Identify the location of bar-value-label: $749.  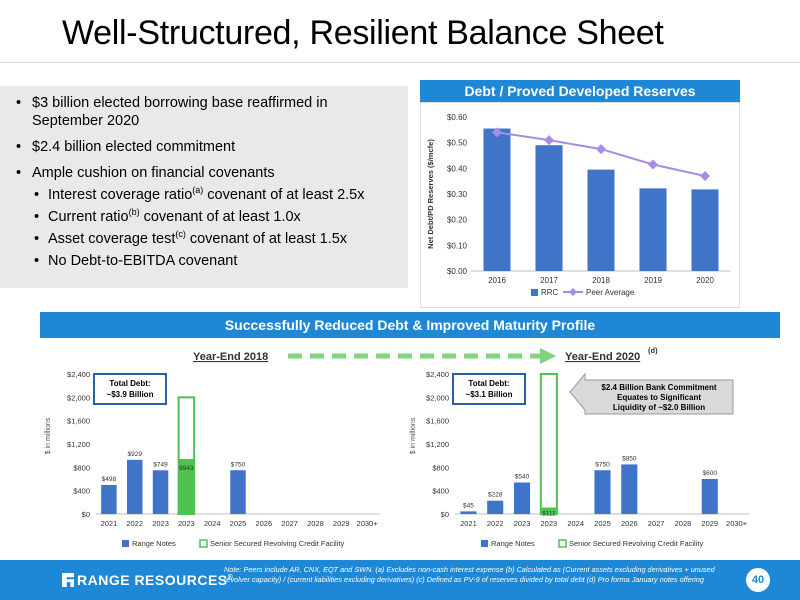
(160, 464).